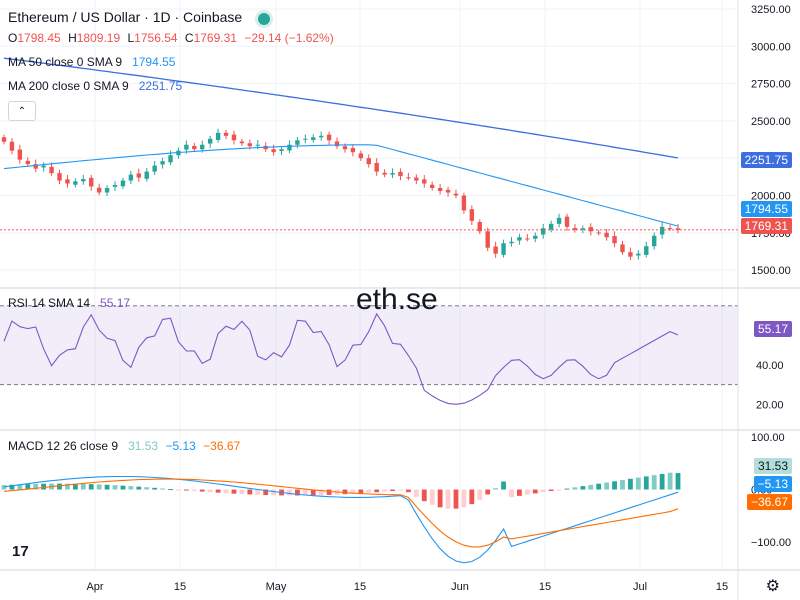  Describe the element at coordinates (397, 299) in the screenshot. I see `watermark-text: eth.se` at that location.